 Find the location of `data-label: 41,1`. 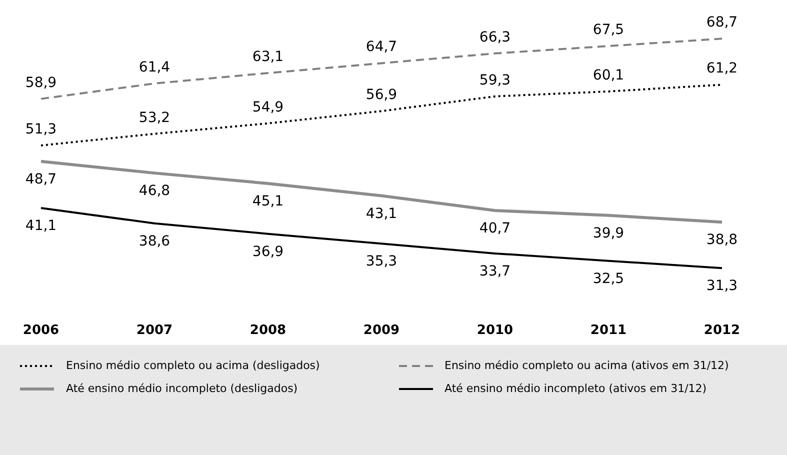

data-label: 41,1 is located at coordinates (41, 226).